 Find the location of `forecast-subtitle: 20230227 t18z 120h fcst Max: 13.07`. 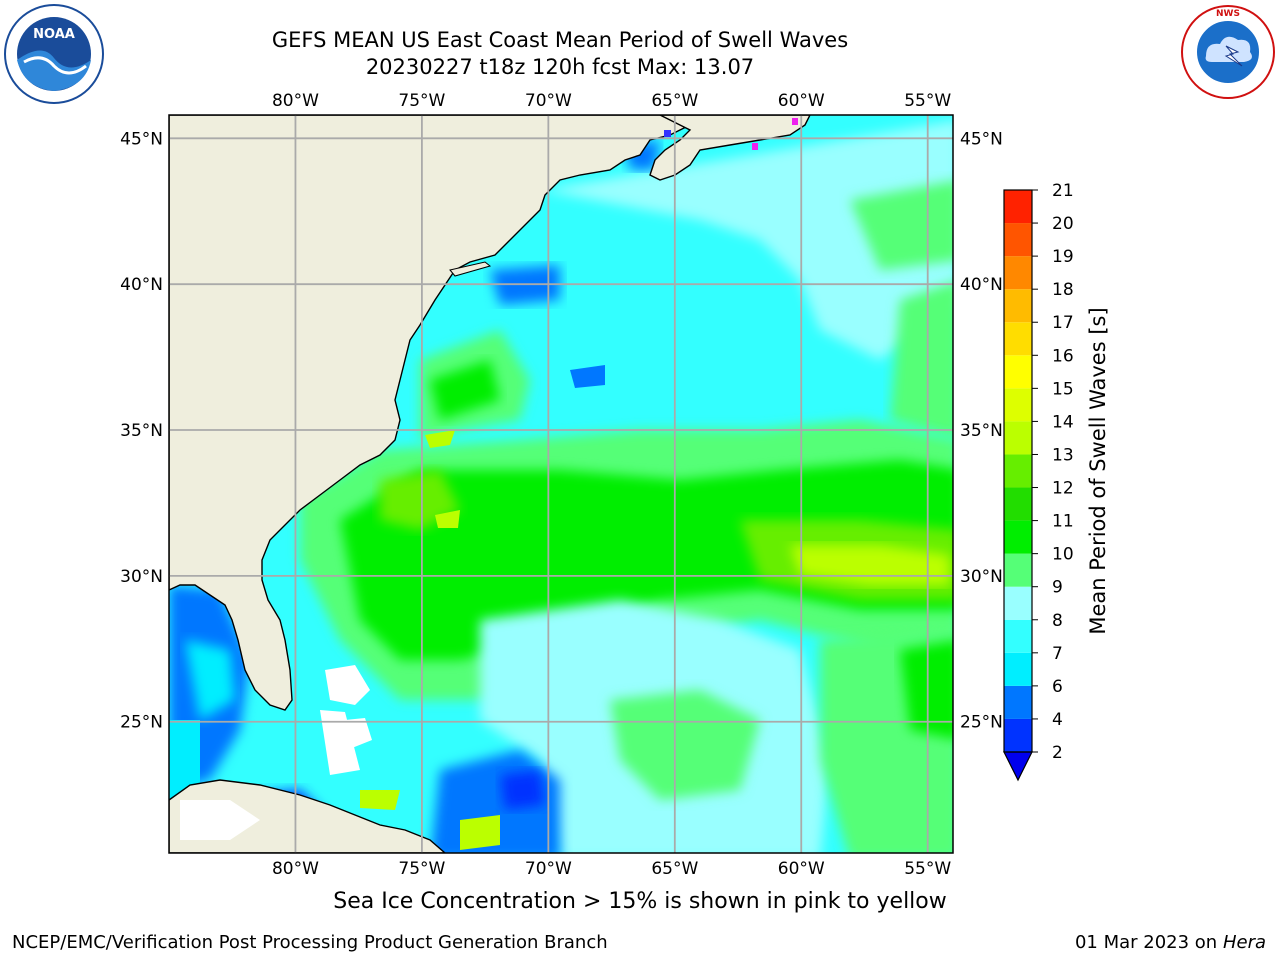

forecast-subtitle: 20230227 t18z 120h fcst Max: 13.07 is located at coordinates (560, 67).